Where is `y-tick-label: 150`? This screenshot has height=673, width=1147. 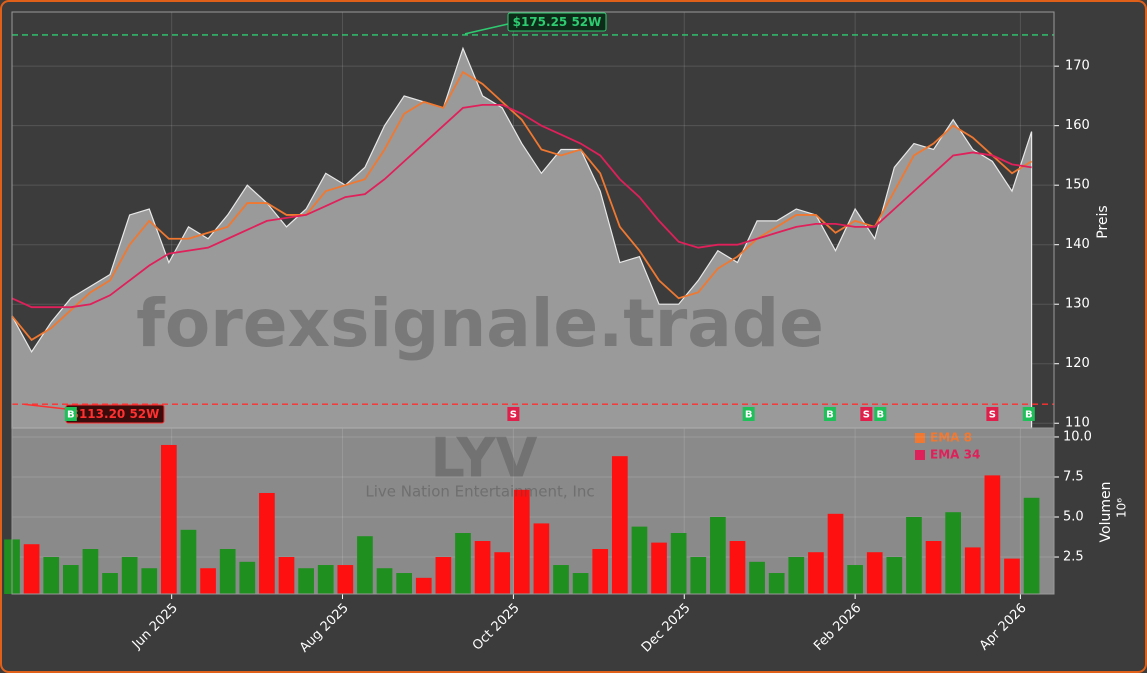 y-tick-label: 150 is located at coordinates (1077, 185).